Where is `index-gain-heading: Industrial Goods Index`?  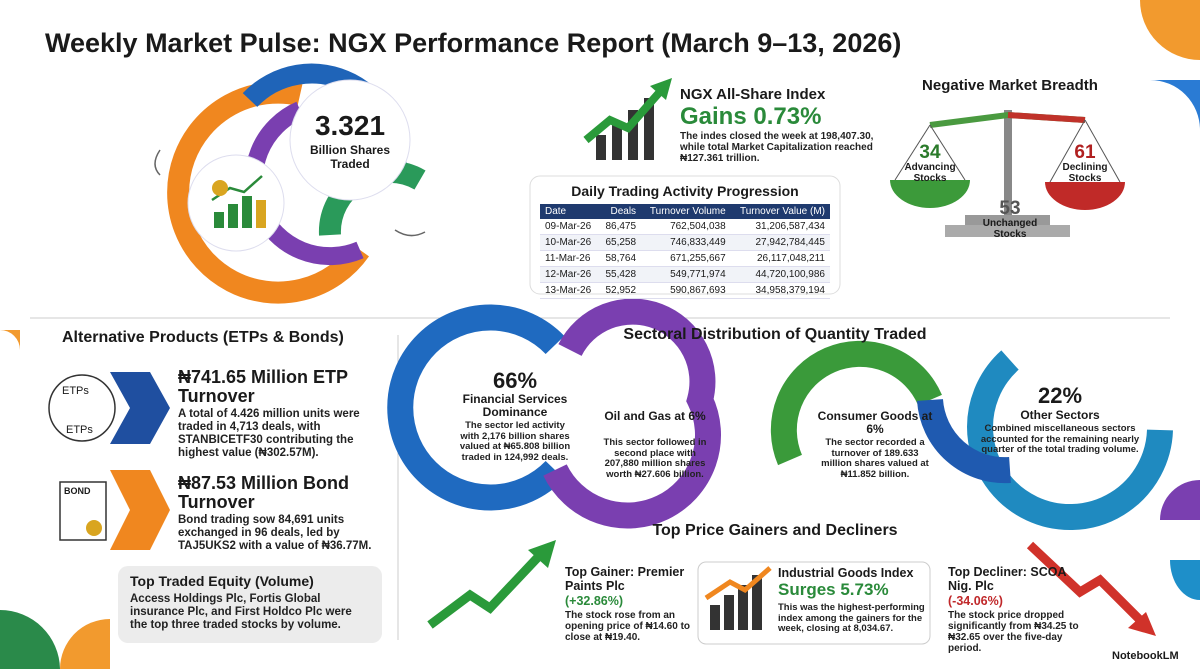 index-gain-heading: Industrial Goods Index is located at coordinates (846, 573).